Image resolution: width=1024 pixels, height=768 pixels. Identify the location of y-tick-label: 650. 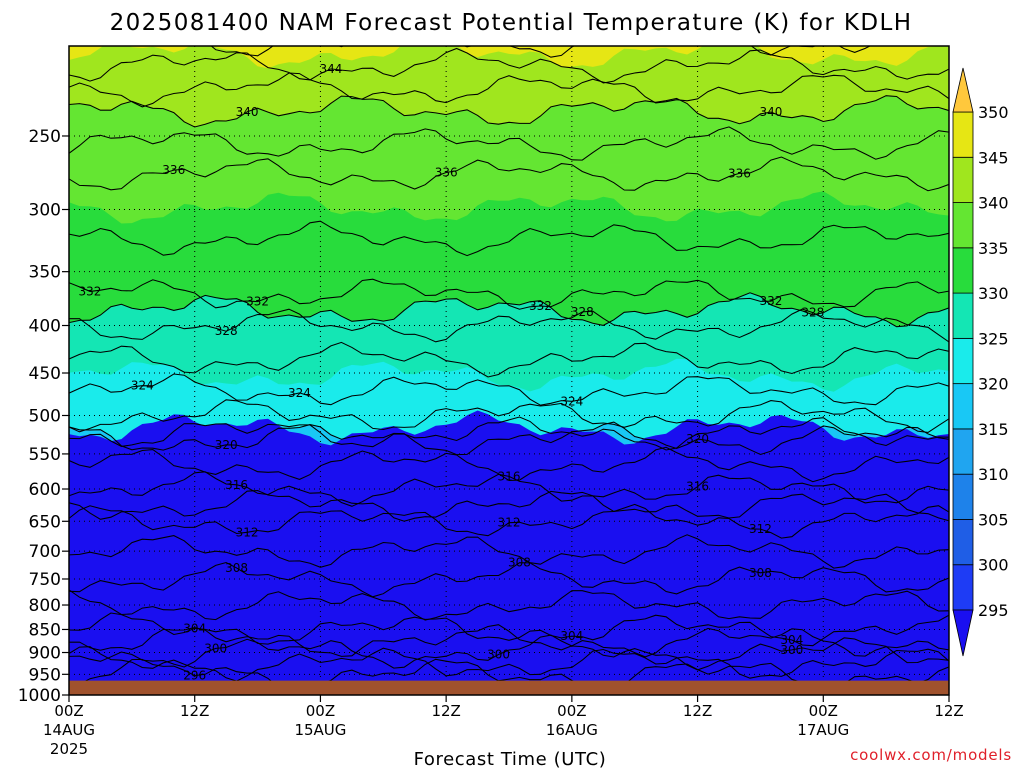
(45, 522).